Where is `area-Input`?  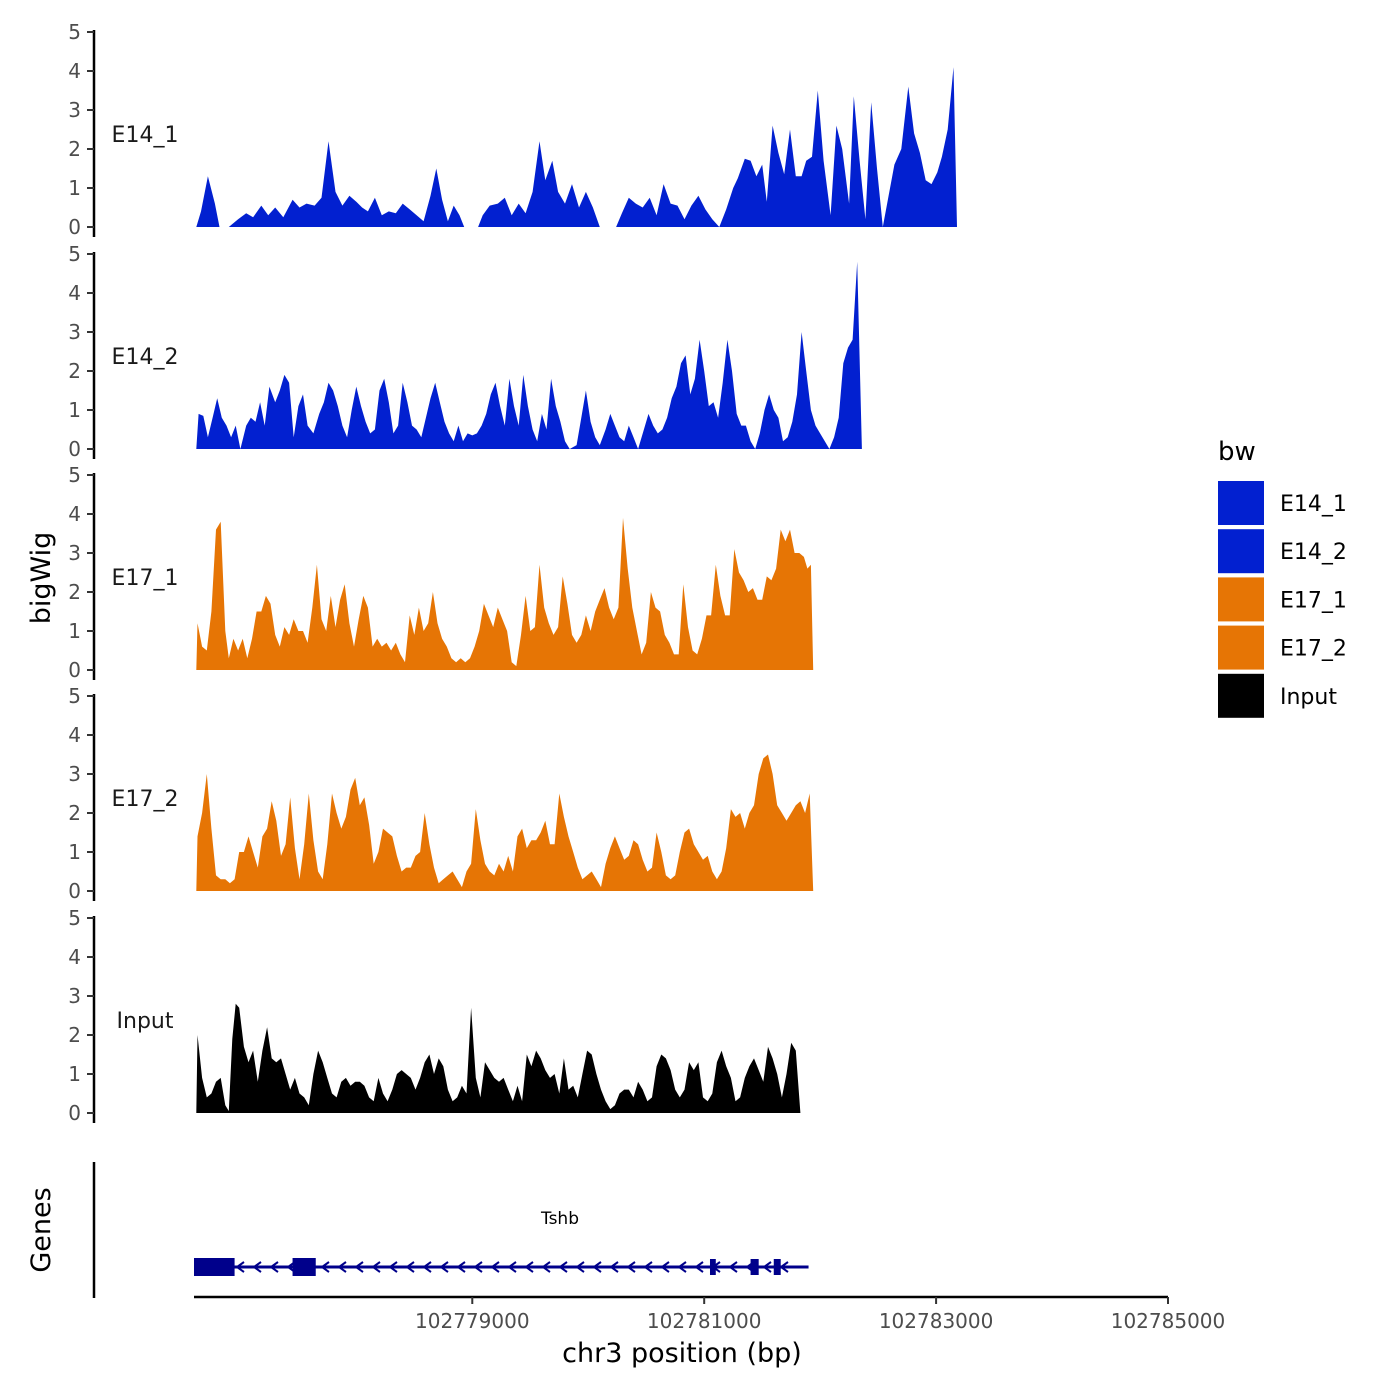
area-Input is located at coordinates (498, 1058).